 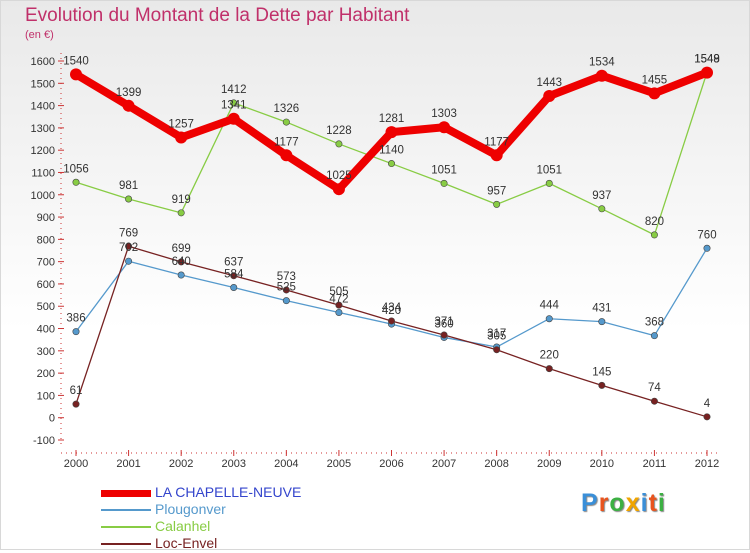 What do you see at coordinates (75, 319) in the screenshot?
I see `data-label-plougonver: 386` at bounding box center [75, 319].